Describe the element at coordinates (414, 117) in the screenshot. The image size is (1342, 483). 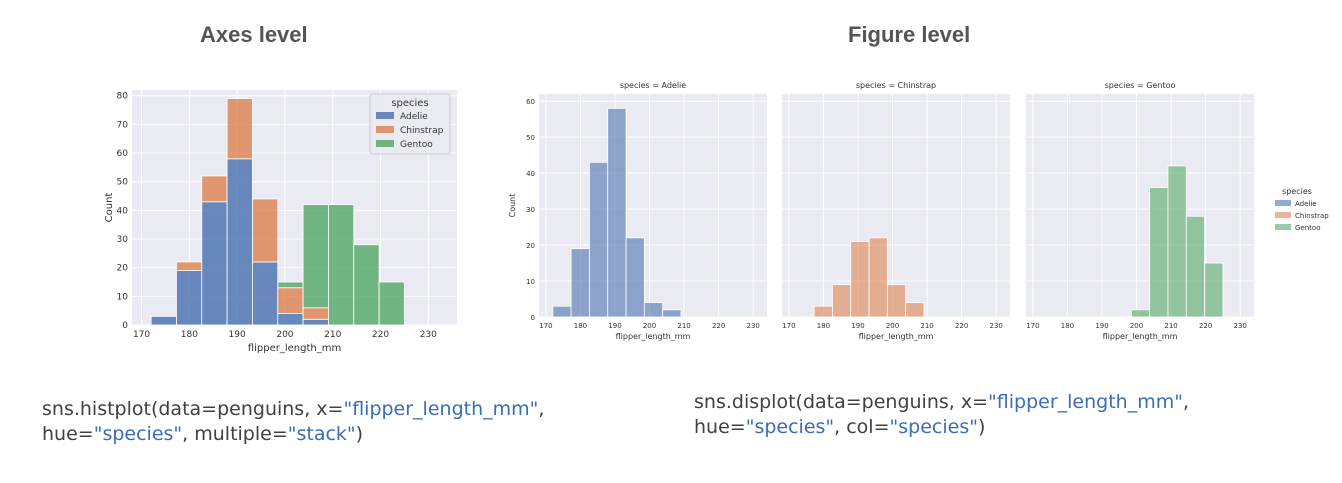
I see `legend-label-adelie: Adelie` at that location.